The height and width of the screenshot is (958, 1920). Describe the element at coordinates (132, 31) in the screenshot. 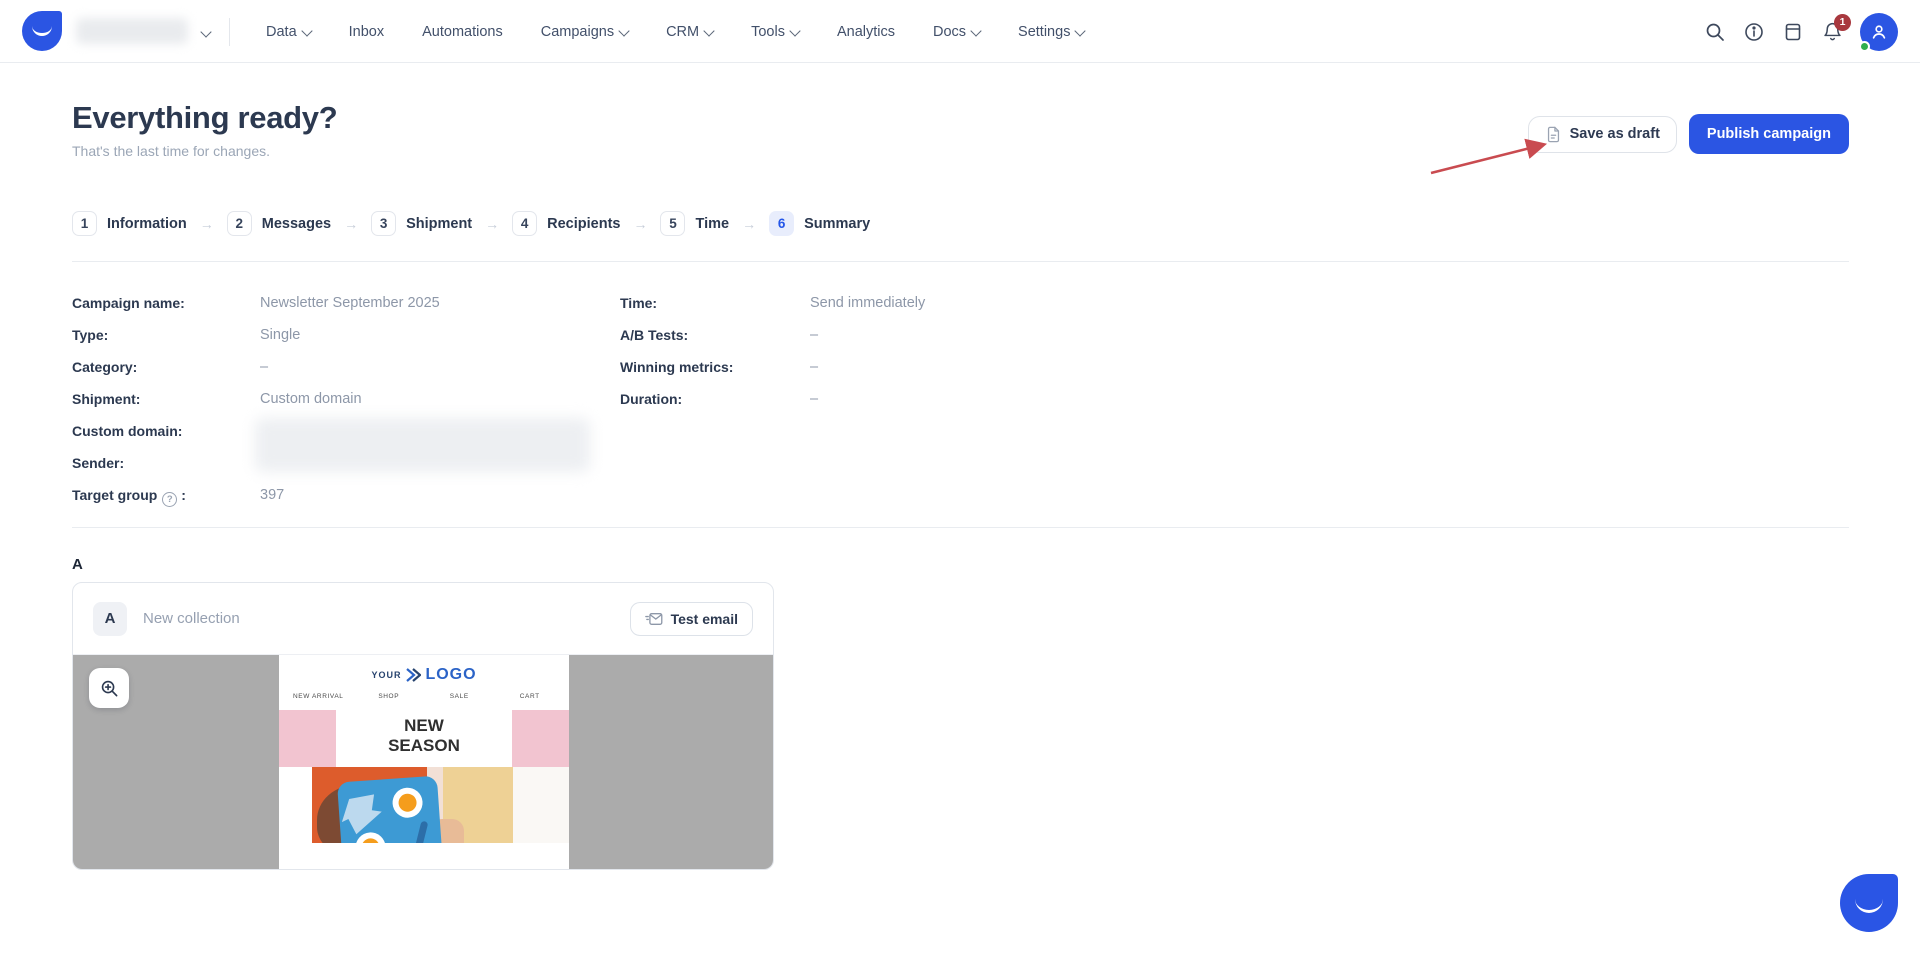

I see `workspace-name-redacted` at that location.